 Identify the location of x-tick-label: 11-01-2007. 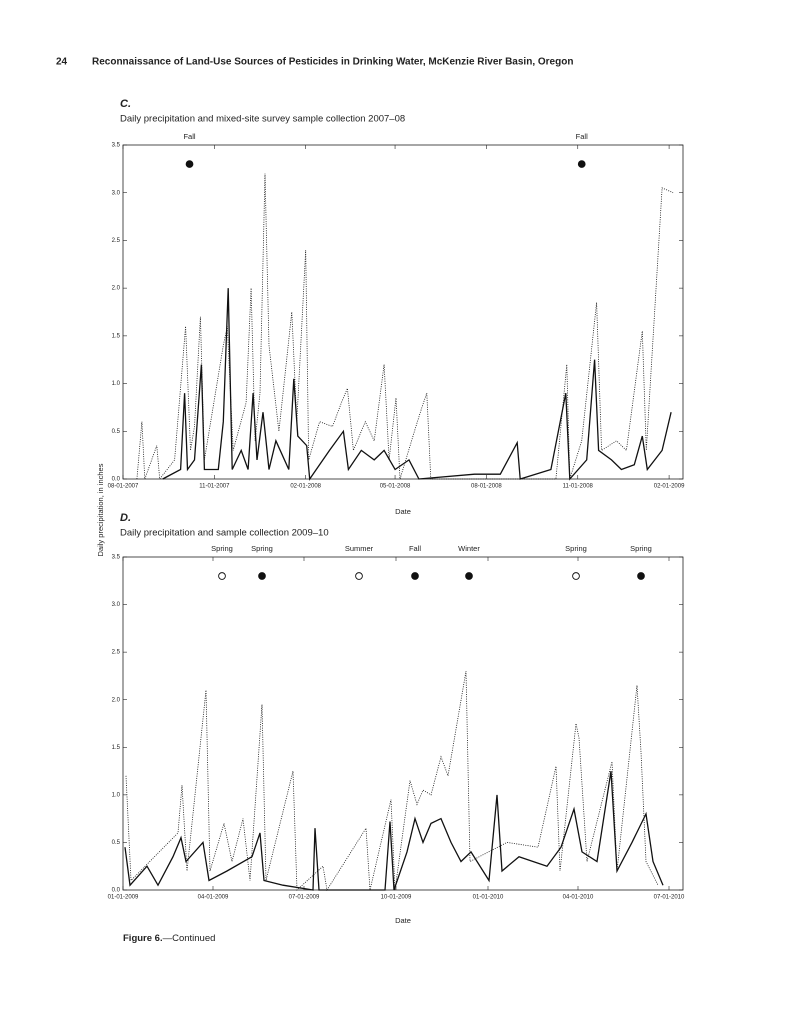
(214, 487).